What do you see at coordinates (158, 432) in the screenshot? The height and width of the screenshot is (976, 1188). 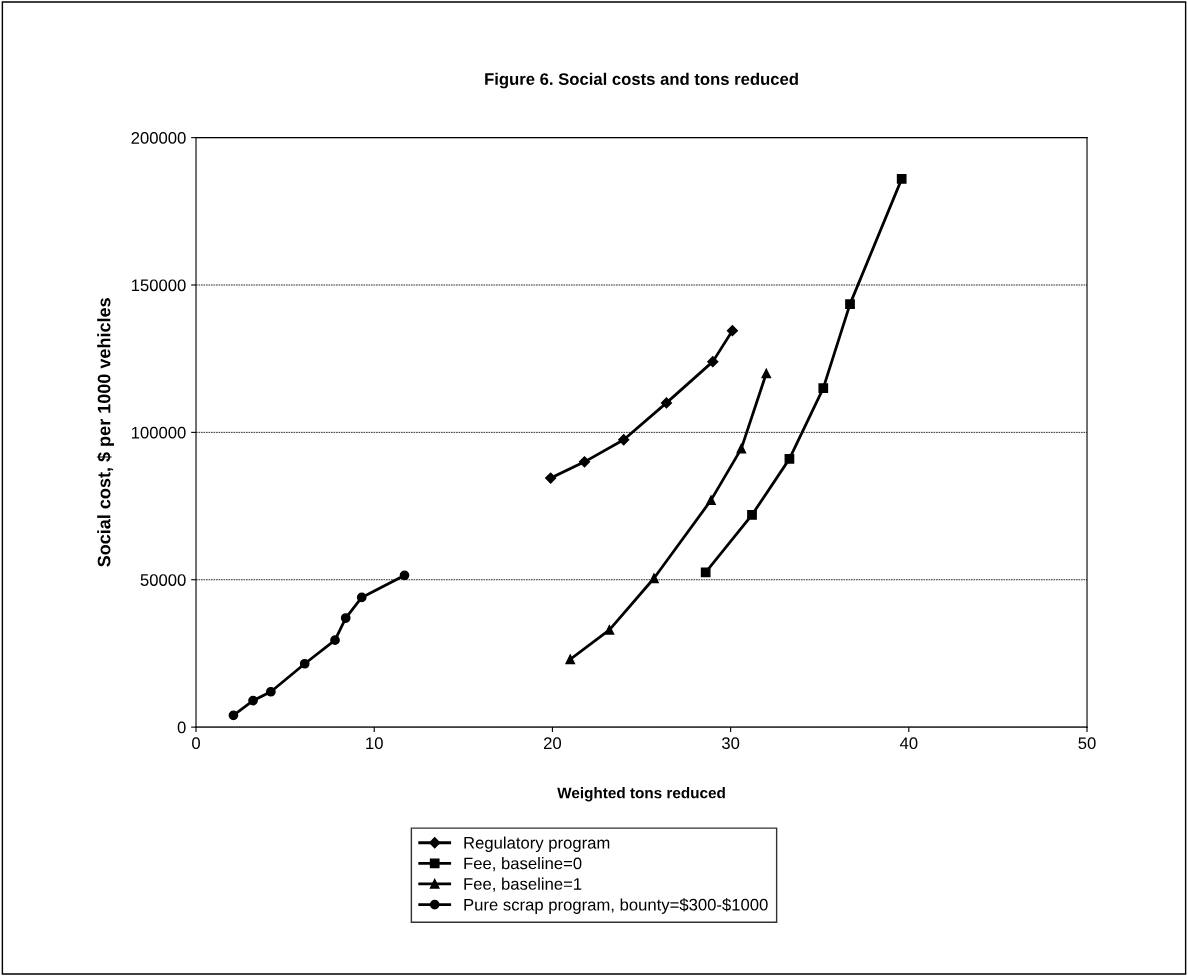 I see `y-tick-label: 100000` at bounding box center [158, 432].